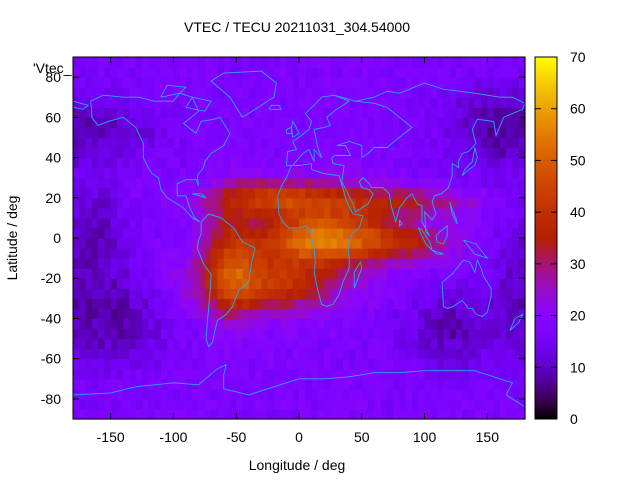  I want to click on y-tick-label: -60, so click(51, 359).